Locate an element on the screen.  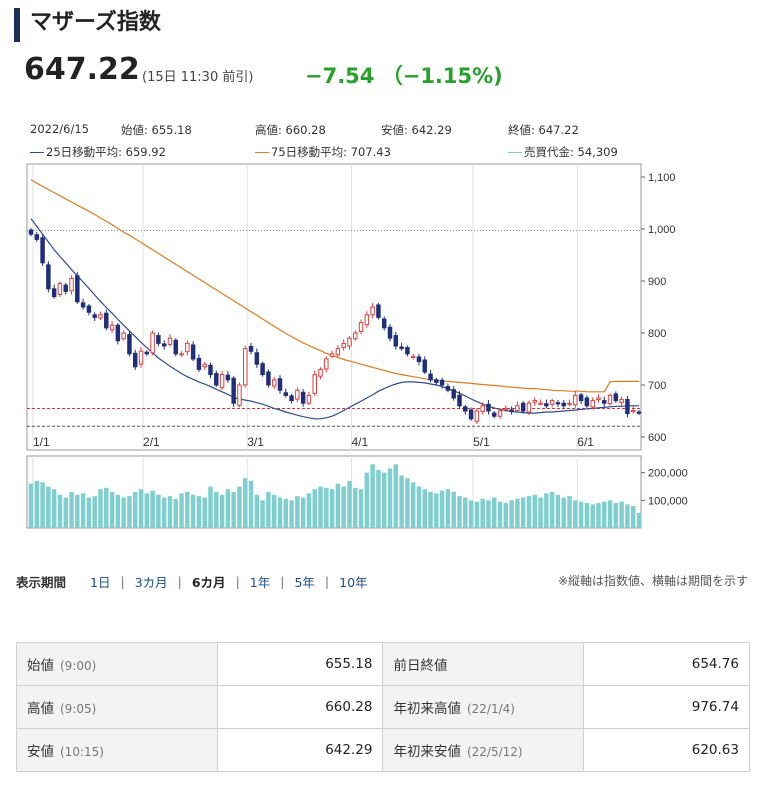
period-option-5y: 5年 is located at coordinates (304, 582).